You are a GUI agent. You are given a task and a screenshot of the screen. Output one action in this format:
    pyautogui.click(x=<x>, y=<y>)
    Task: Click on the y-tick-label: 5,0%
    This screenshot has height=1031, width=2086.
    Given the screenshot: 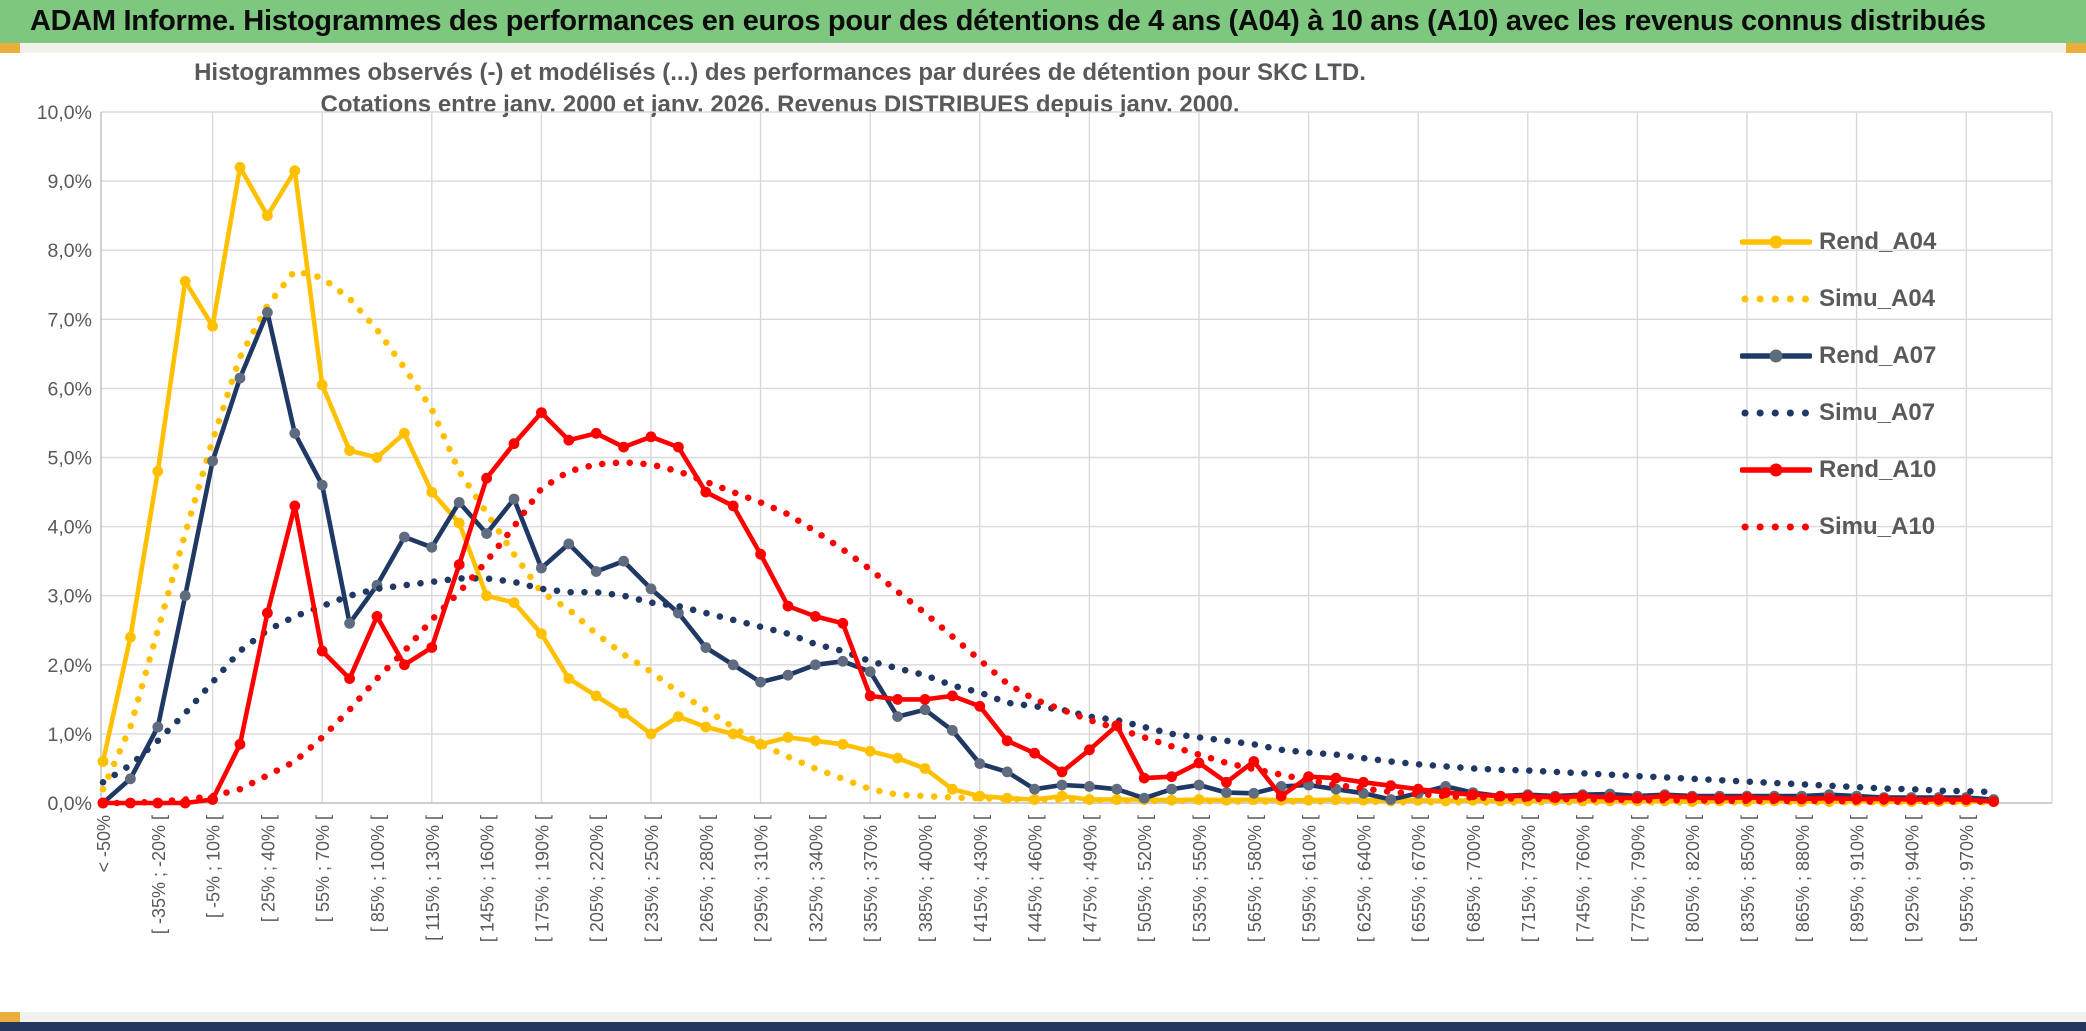 What is the action you would take?
    pyautogui.click(x=70, y=459)
    